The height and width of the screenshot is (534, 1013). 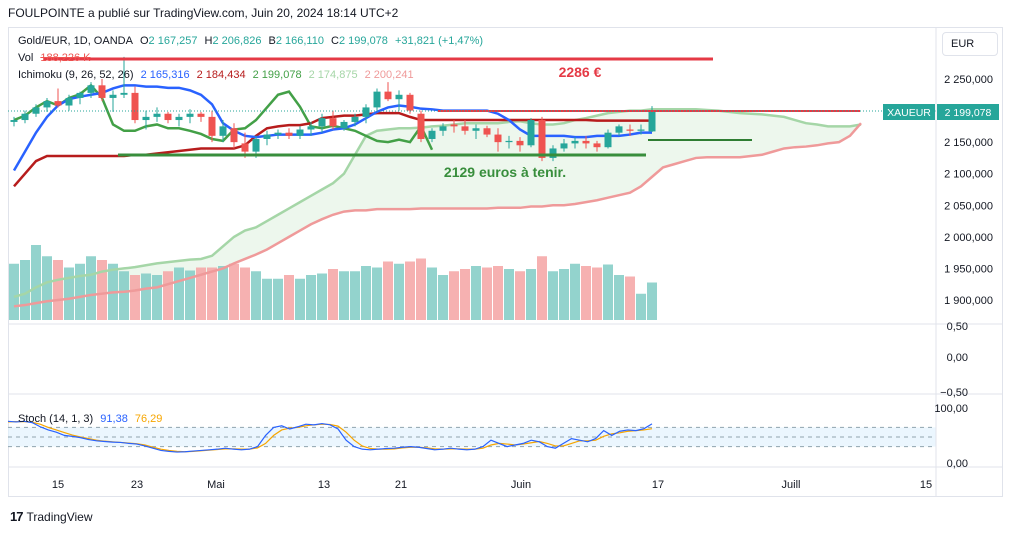 I want to click on volume-label: Vol, so click(x=26, y=58).